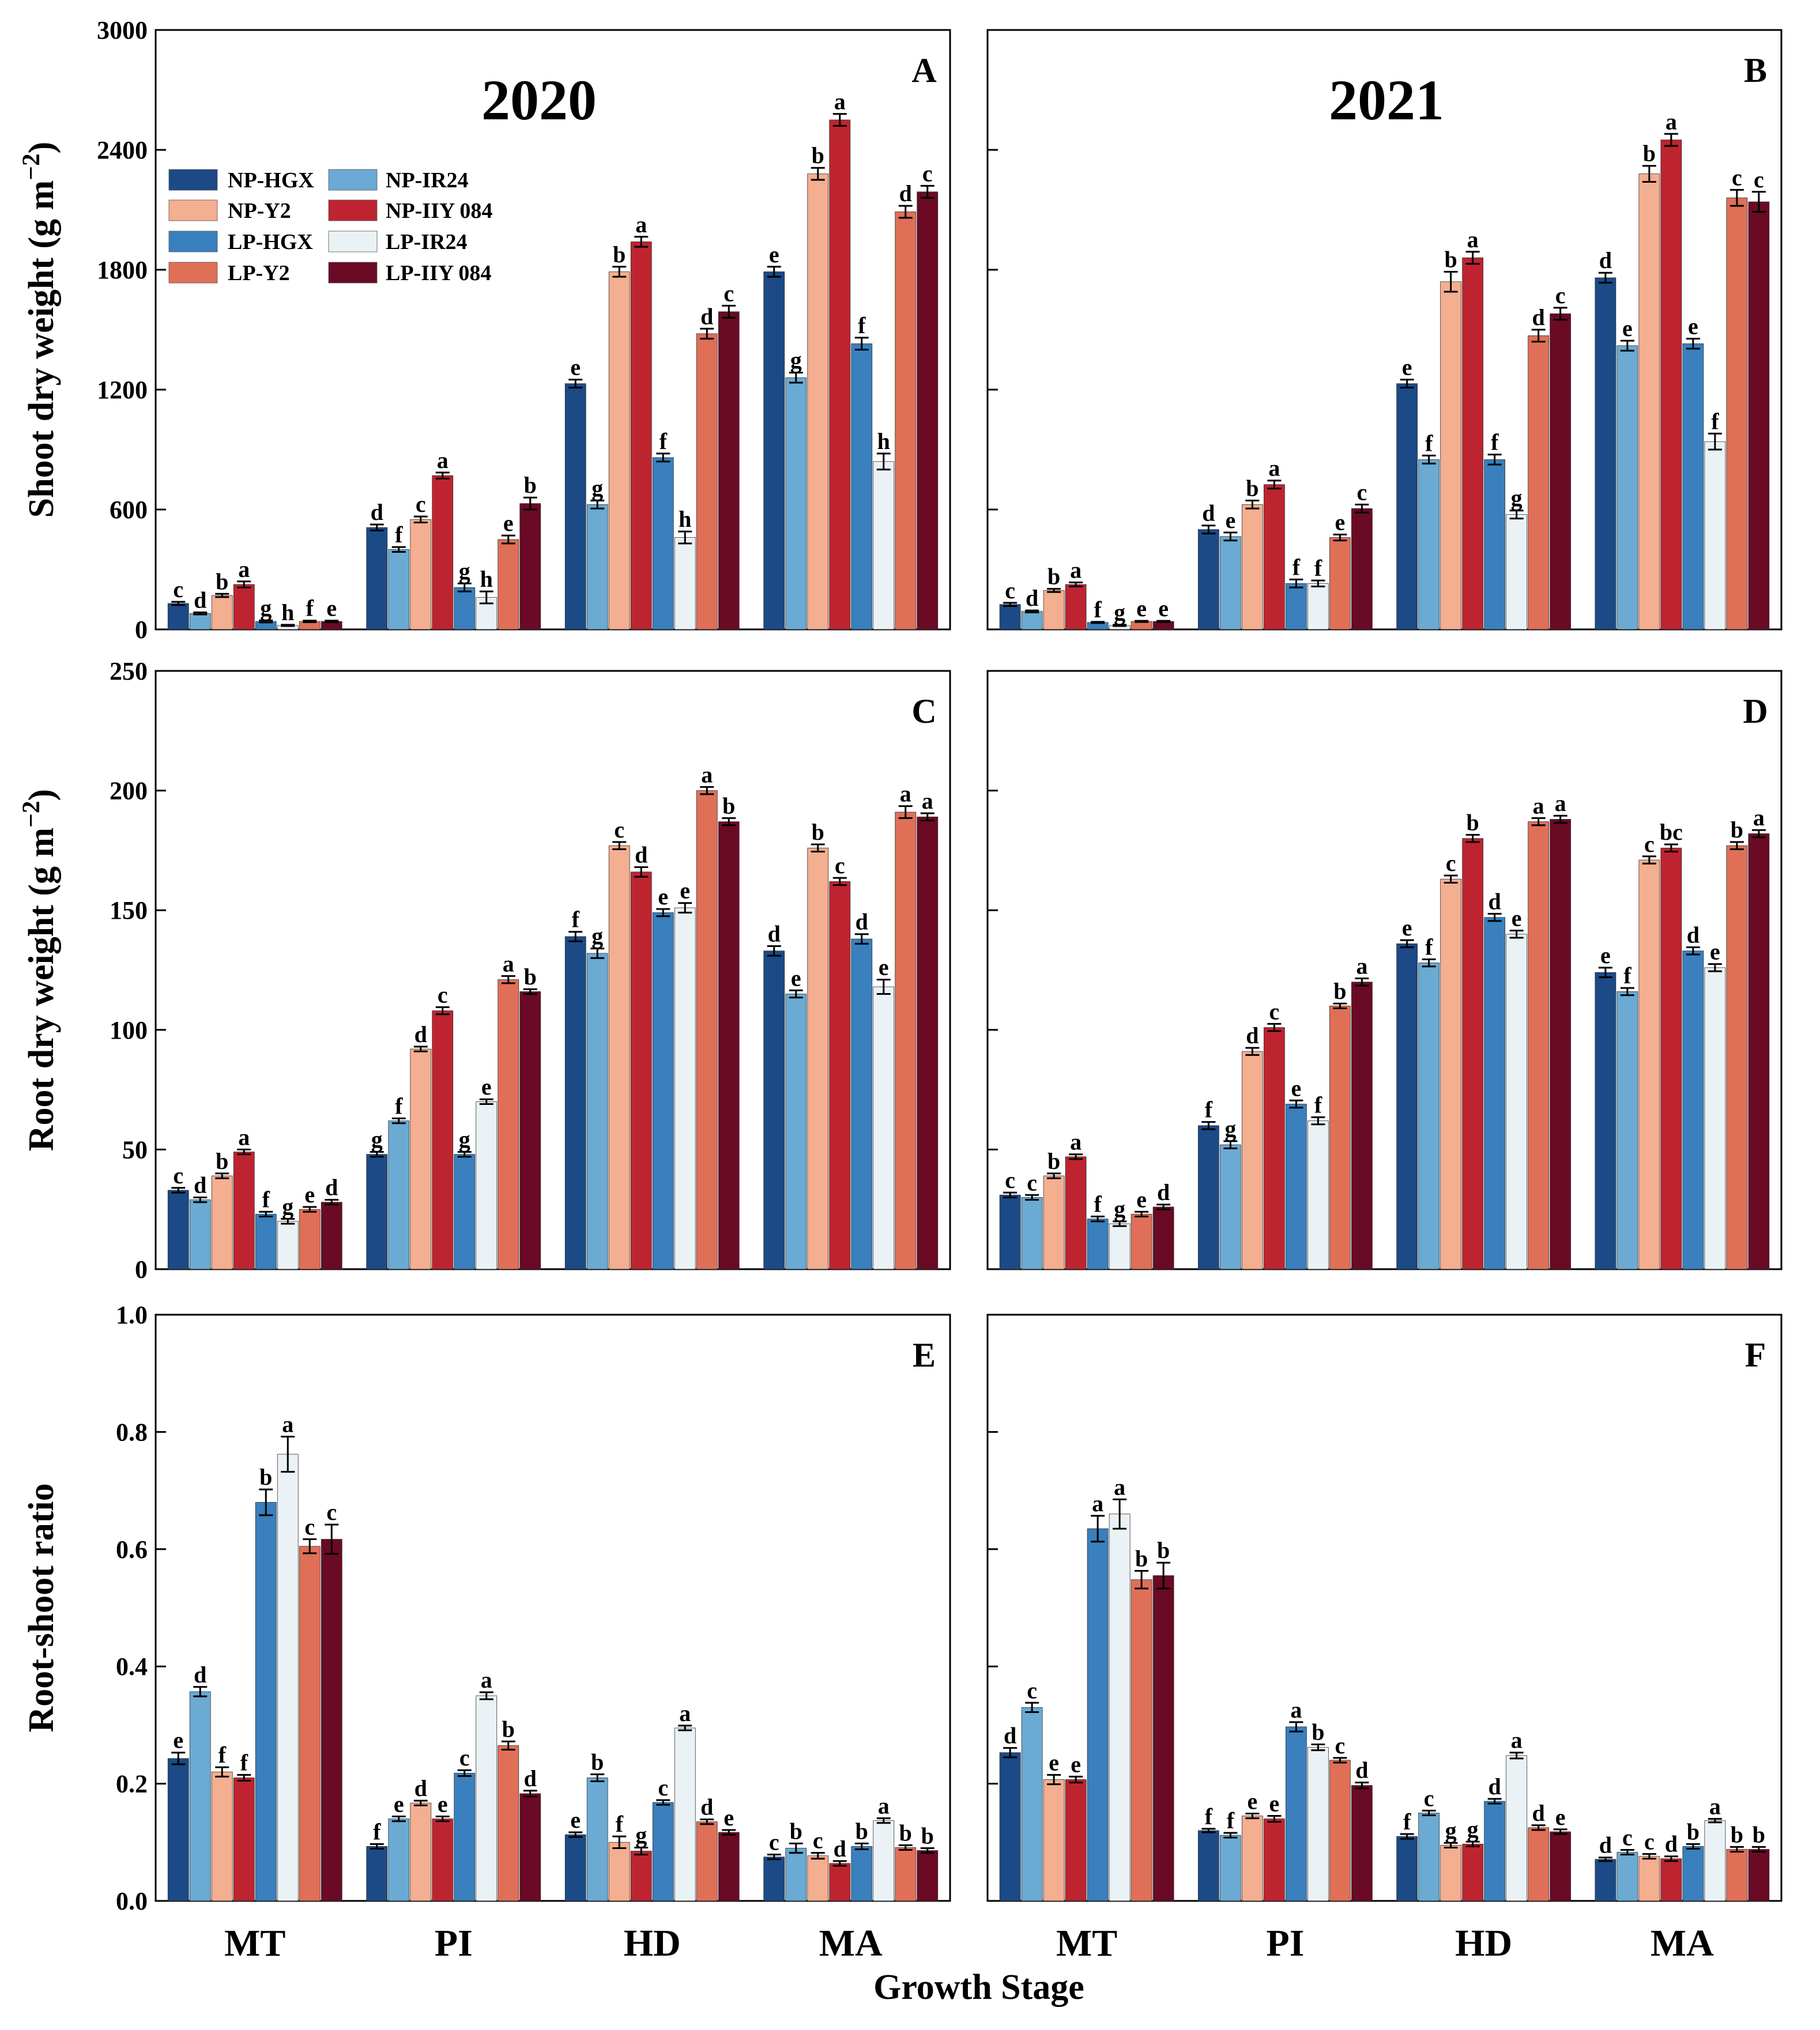 This screenshot has width=1820, height=2030. I want to click on y-tick-label: 200, so click(129, 791).